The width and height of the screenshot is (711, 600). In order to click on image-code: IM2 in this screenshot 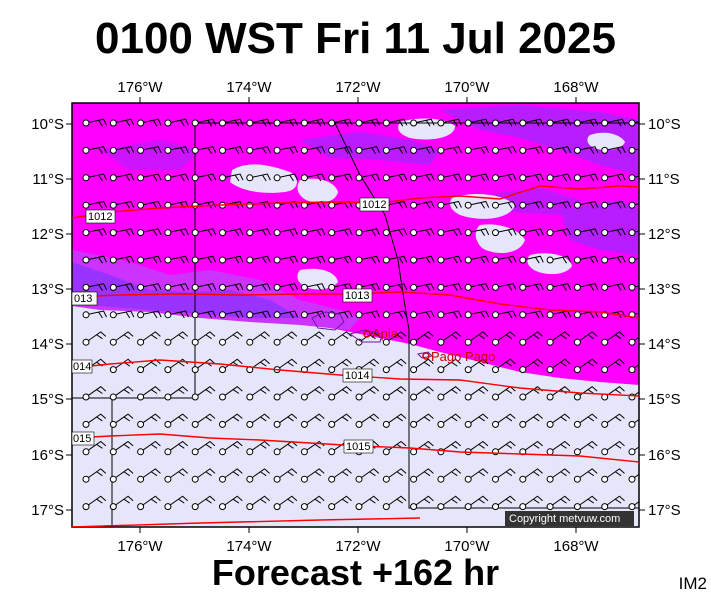, I will do `click(692, 583)`.